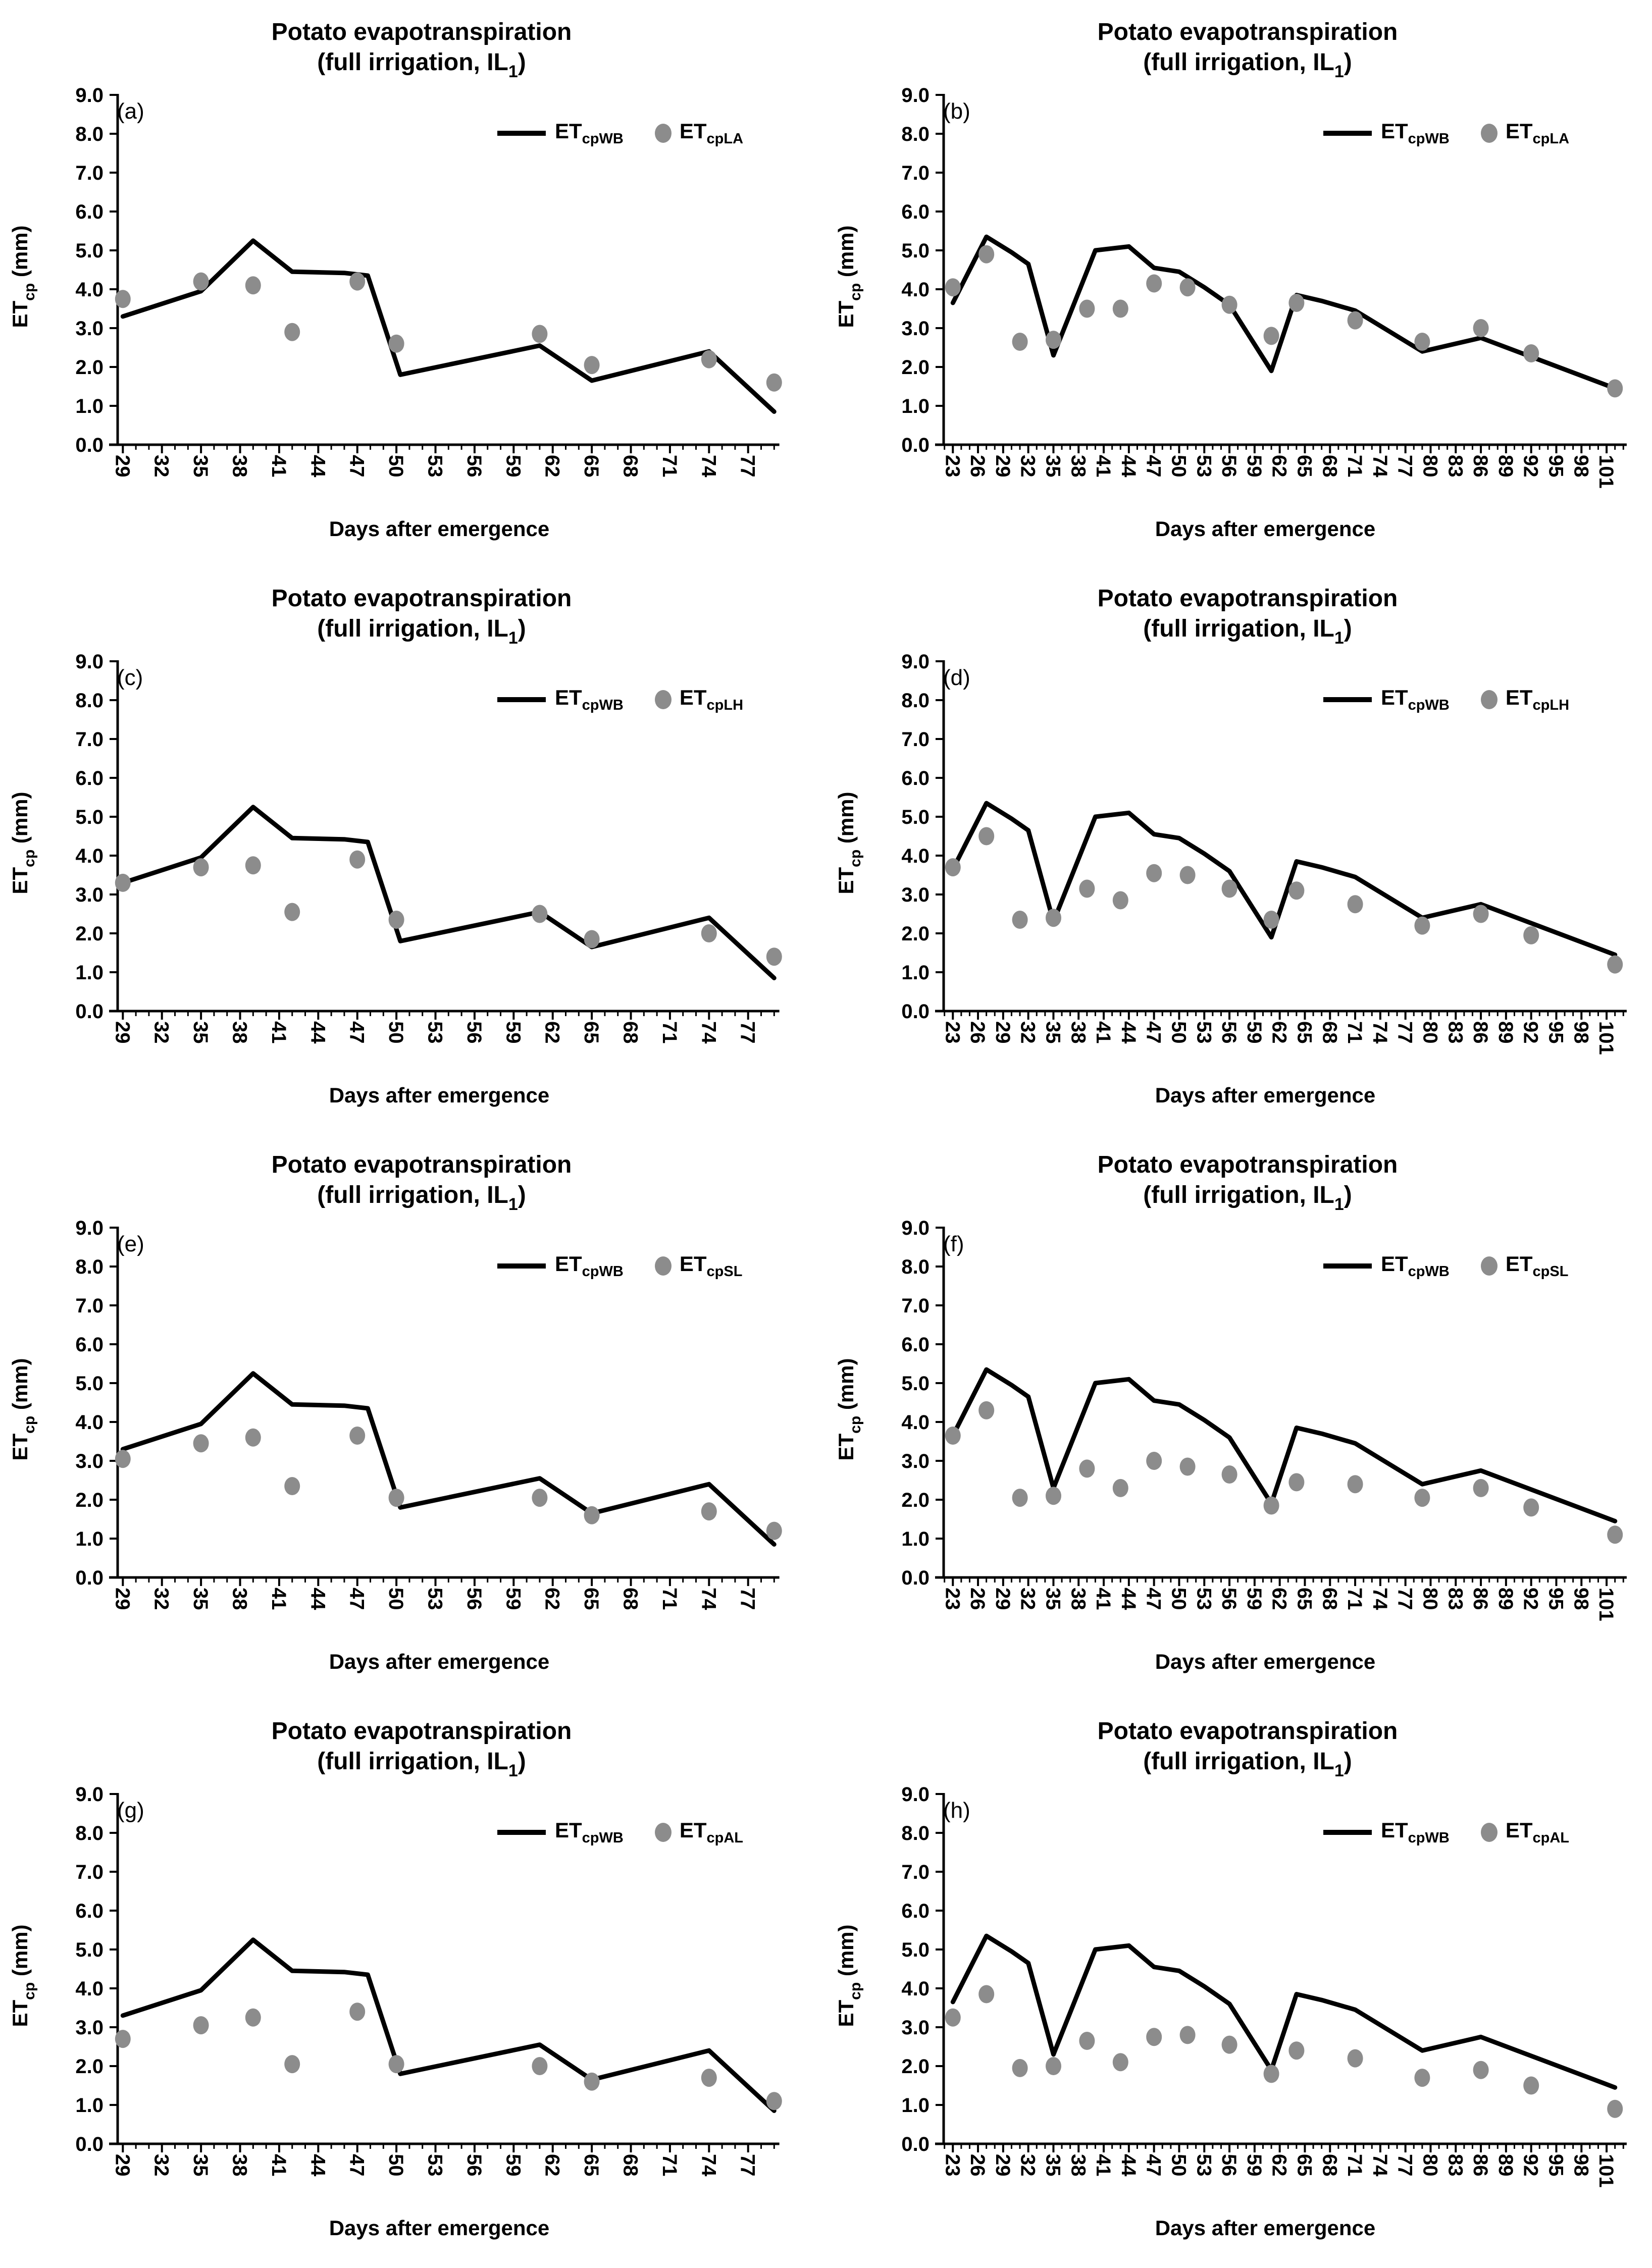  I want to click on legend-dot-series-label: ETcpLA, so click(1537, 133).